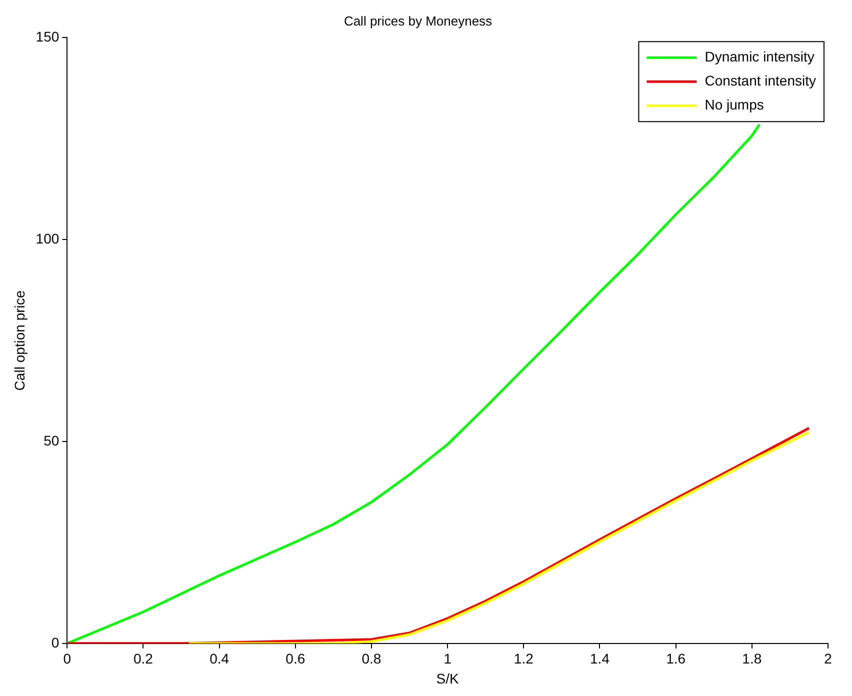  Describe the element at coordinates (144, 658) in the screenshot. I see `x-tick-label: 0.2` at that location.